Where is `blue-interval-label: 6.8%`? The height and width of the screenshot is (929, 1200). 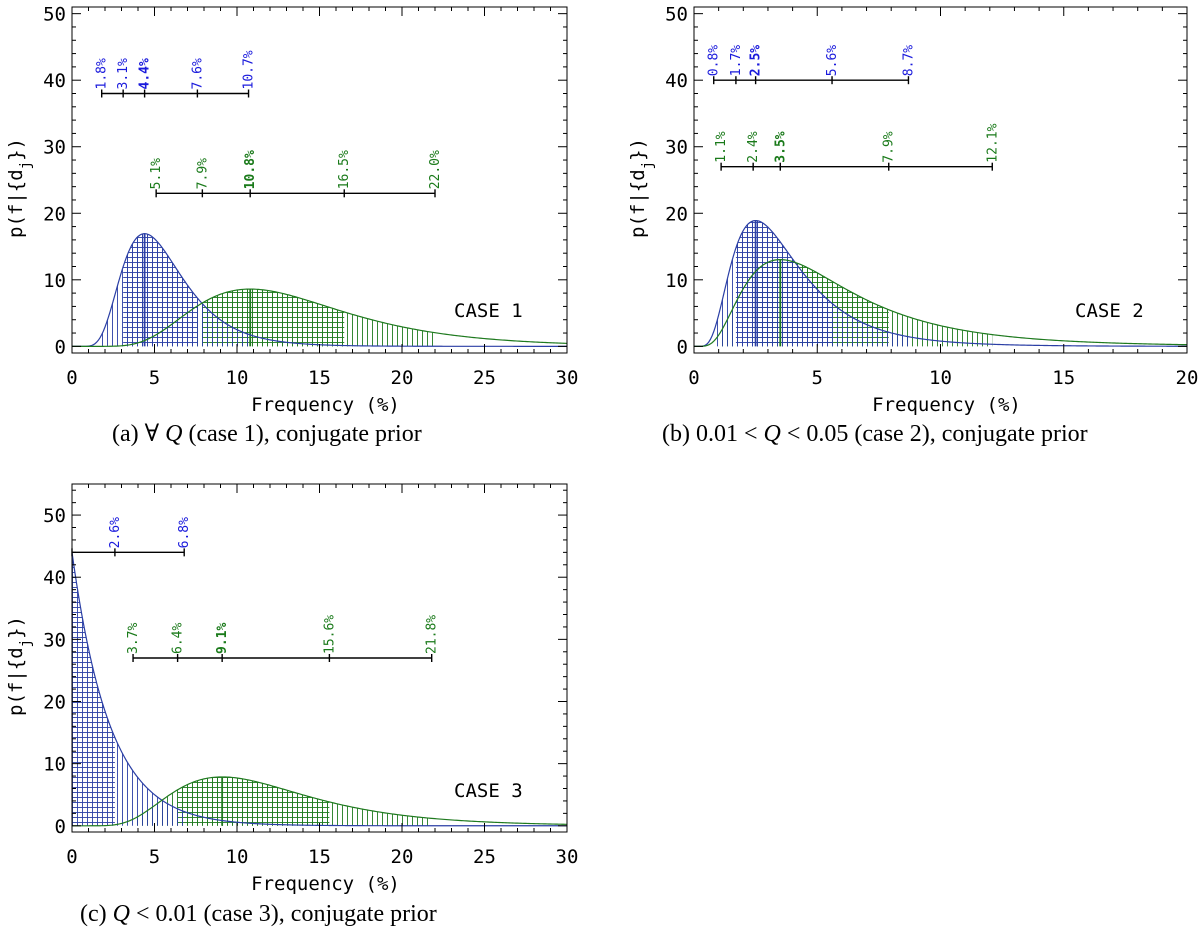 blue-interval-label: 6.8% is located at coordinates (184, 532).